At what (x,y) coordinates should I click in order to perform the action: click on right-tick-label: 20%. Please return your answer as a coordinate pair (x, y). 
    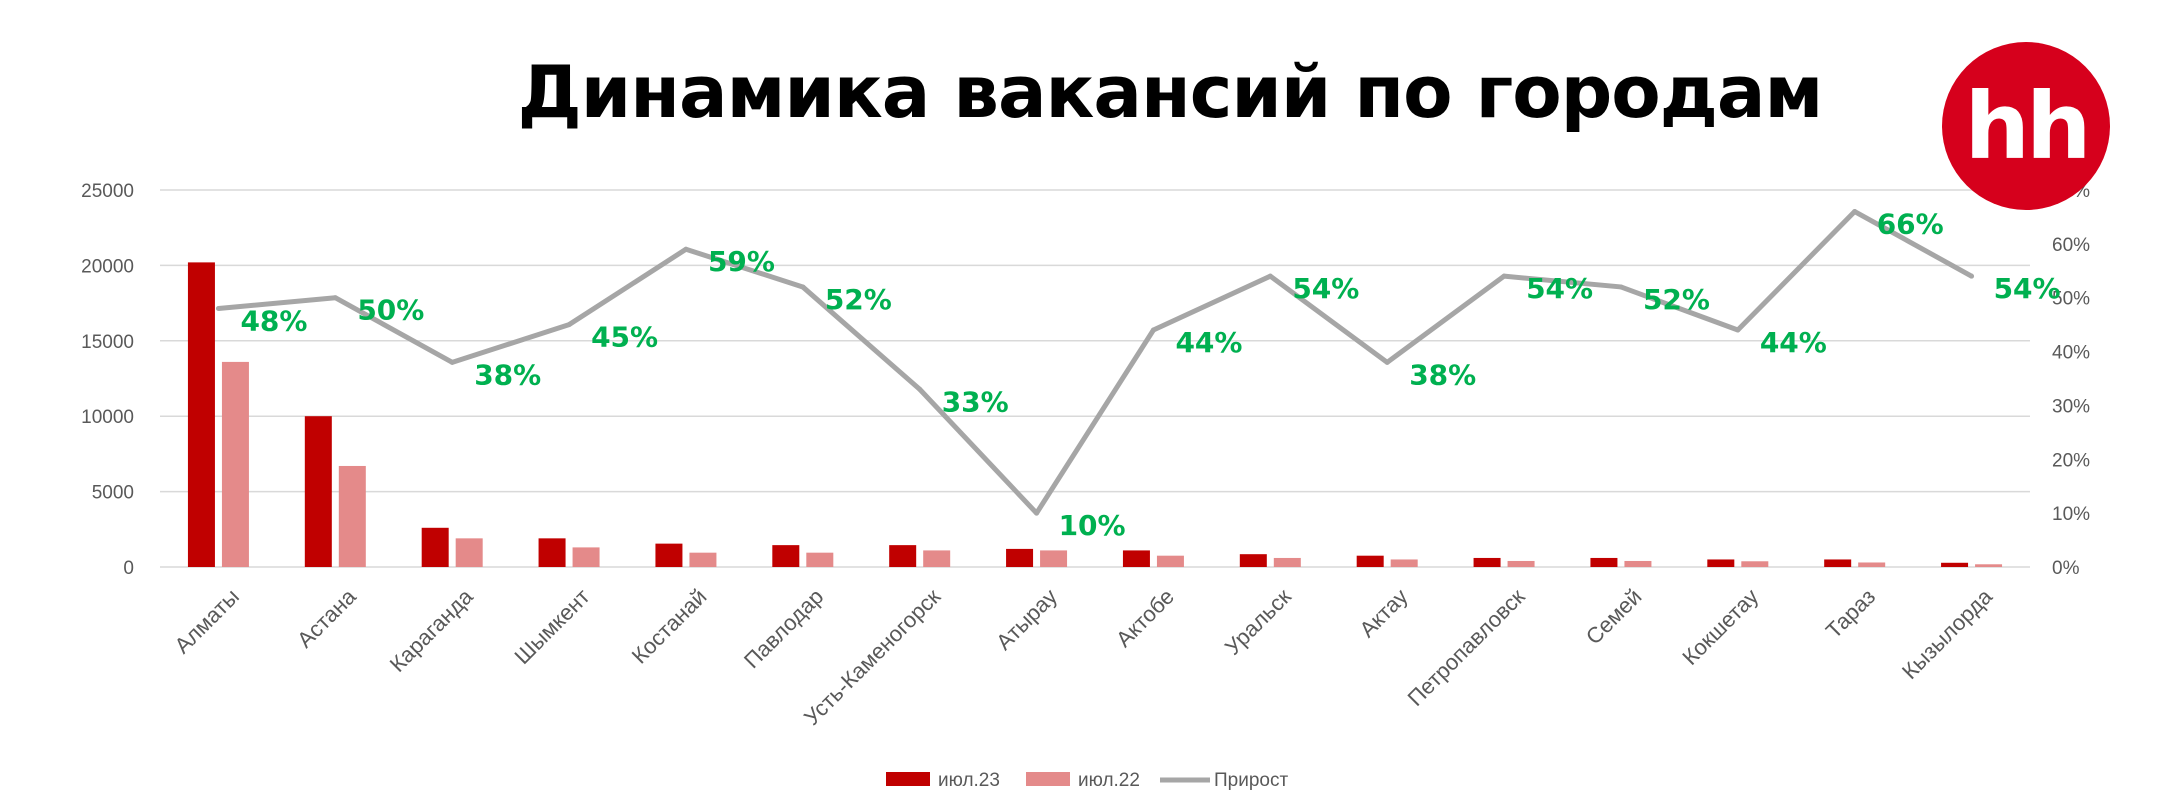
    Looking at the image, I should click on (2071, 460).